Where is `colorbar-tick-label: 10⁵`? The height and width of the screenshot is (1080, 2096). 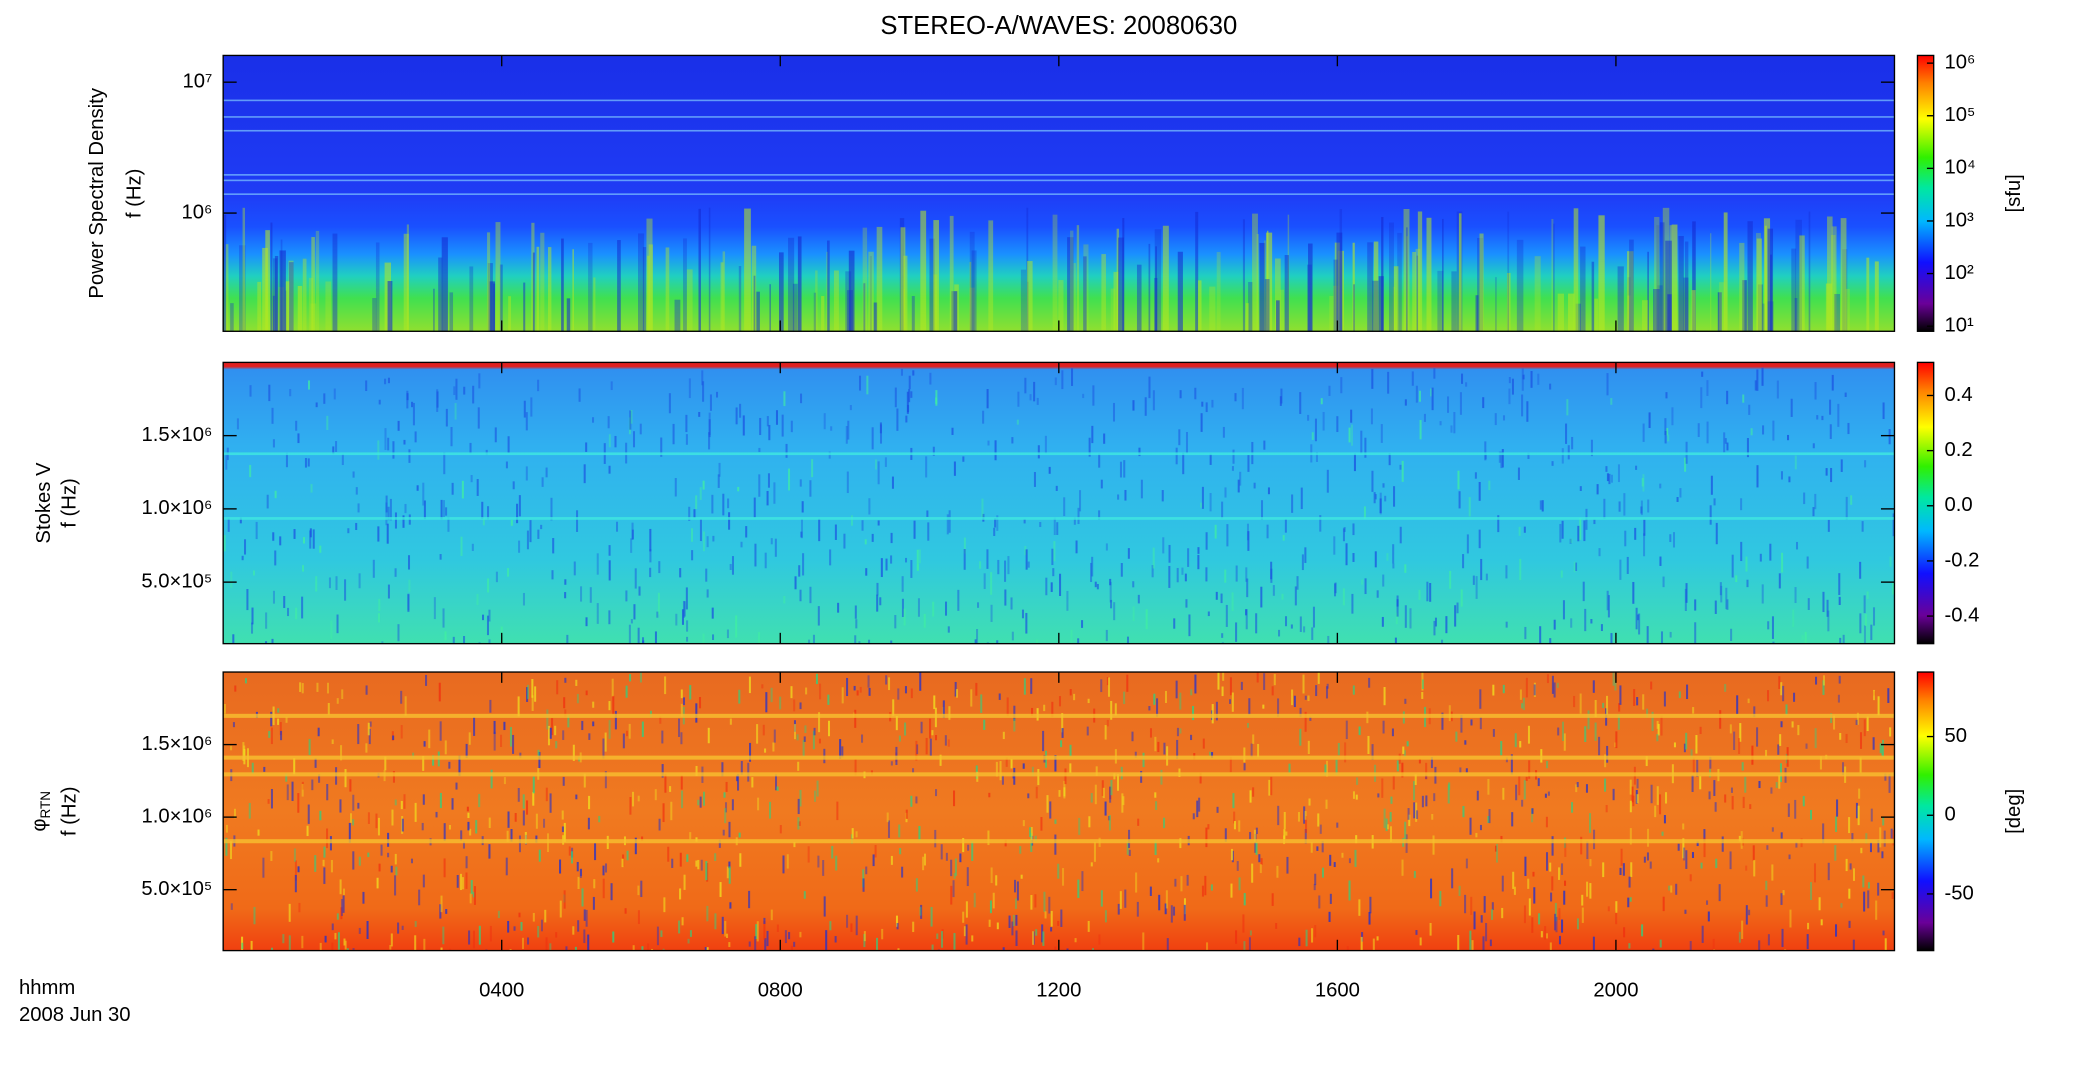
colorbar-tick-label: 10⁵ is located at coordinates (1960, 115).